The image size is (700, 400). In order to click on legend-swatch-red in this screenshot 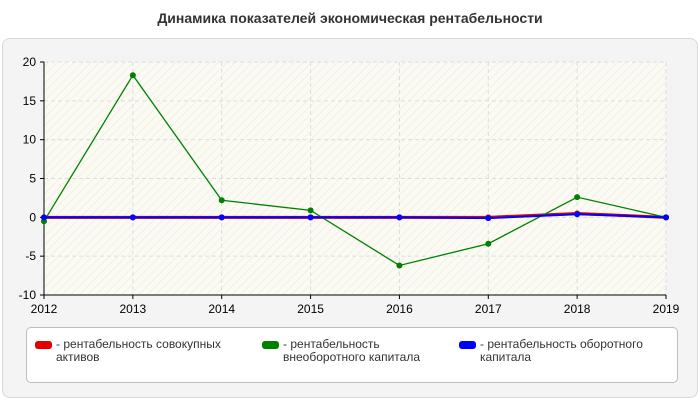, I will do `click(43, 345)`.